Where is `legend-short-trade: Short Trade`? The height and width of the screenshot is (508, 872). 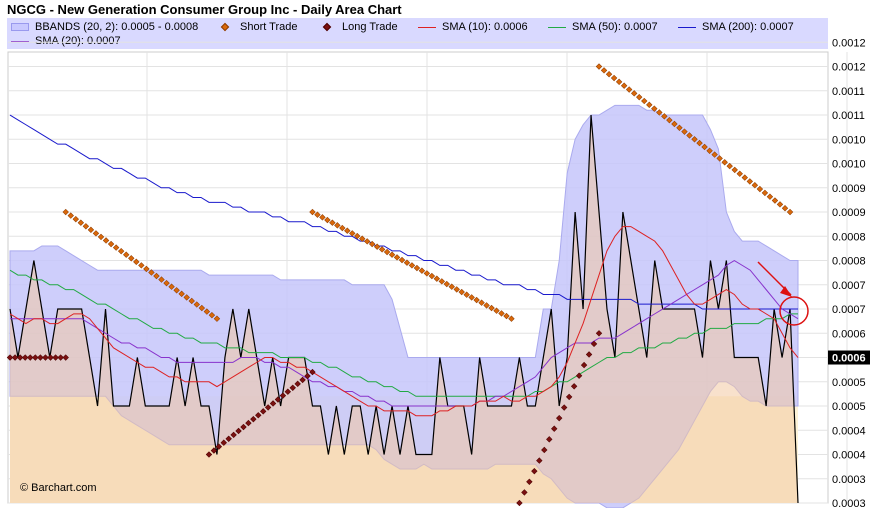 legend-short-trade: Short Trade is located at coordinates (256, 27).